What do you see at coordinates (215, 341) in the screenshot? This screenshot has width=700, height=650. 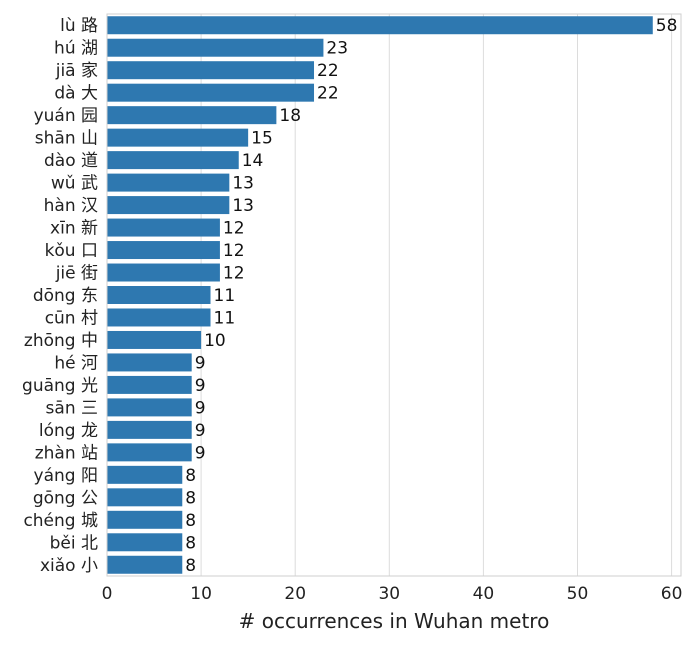 I see `data-label: 10` at bounding box center [215, 341].